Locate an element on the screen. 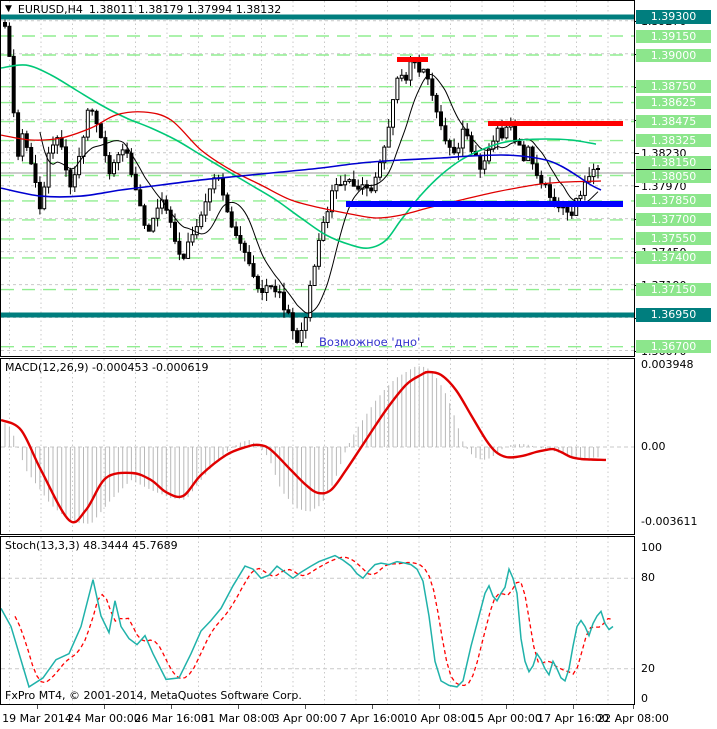 Image resolution: width=717 pixels, height=729 pixels. time-tick-label: 3 Apr 00:00 is located at coordinates (305, 718).